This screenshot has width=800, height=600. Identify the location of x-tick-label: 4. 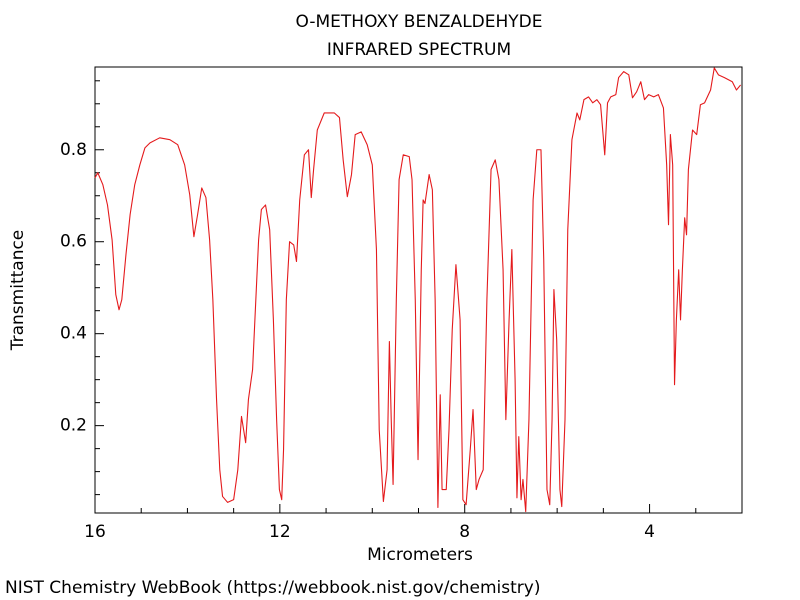
(649, 532).